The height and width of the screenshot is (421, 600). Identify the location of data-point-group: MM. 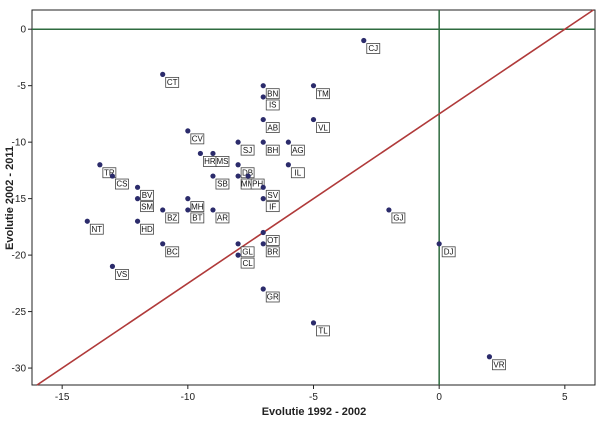
(245, 181).